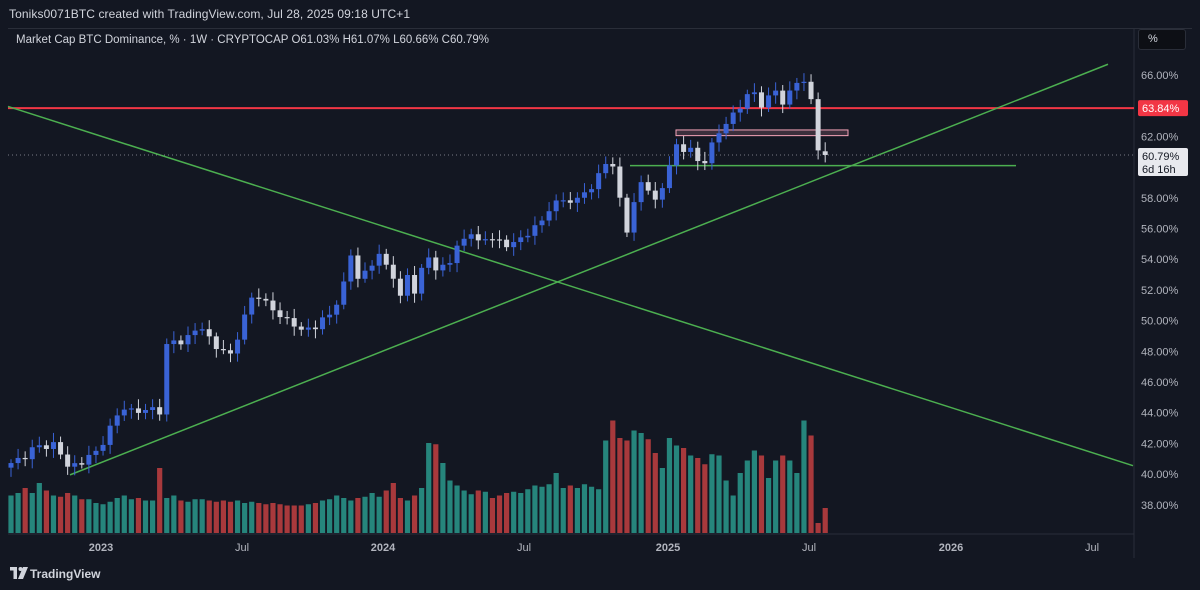 The width and height of the screenshot is (1200, 590). Describe the element at coordinates (1162, 39) in the screenshot. I see `percent-scale-button: %` at that location.